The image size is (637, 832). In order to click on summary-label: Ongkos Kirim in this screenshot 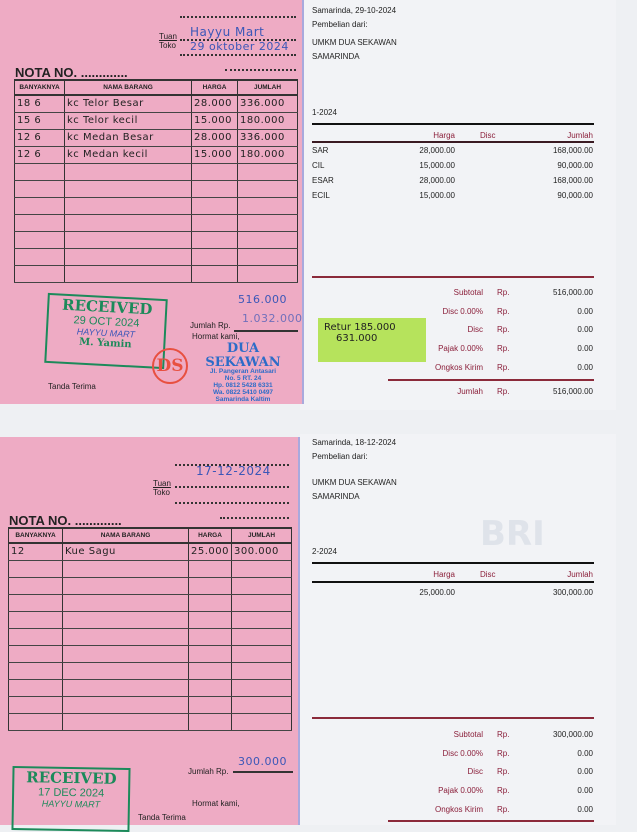, I will do `click(458, 809)`.